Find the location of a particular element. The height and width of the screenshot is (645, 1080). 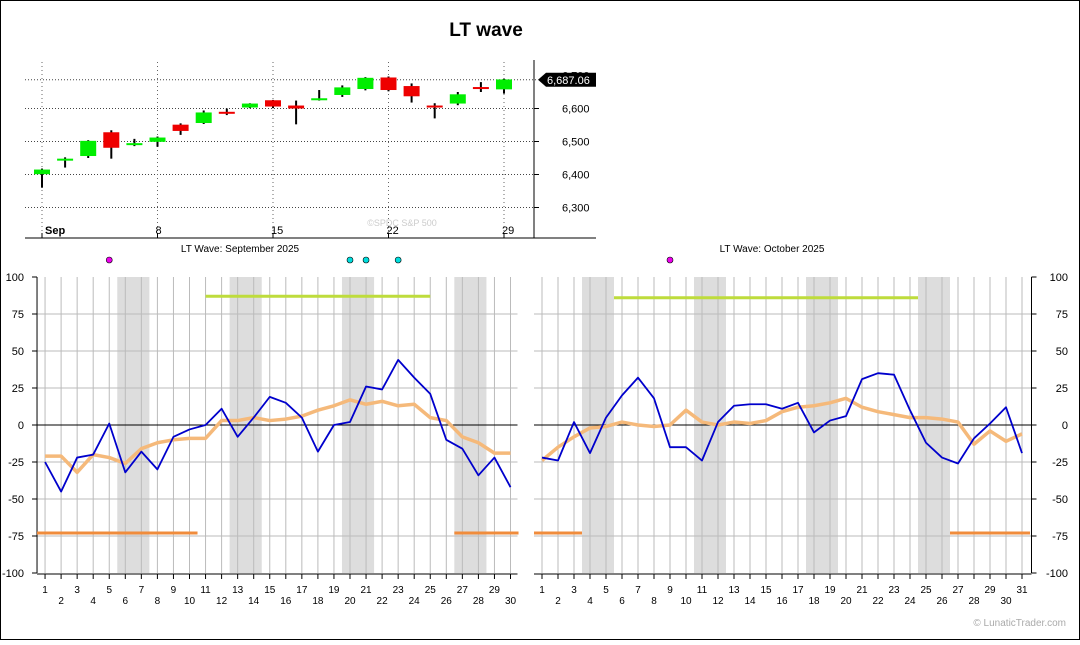

candle-y-tick-label: 6,500 is located at coordinates (576, 143).